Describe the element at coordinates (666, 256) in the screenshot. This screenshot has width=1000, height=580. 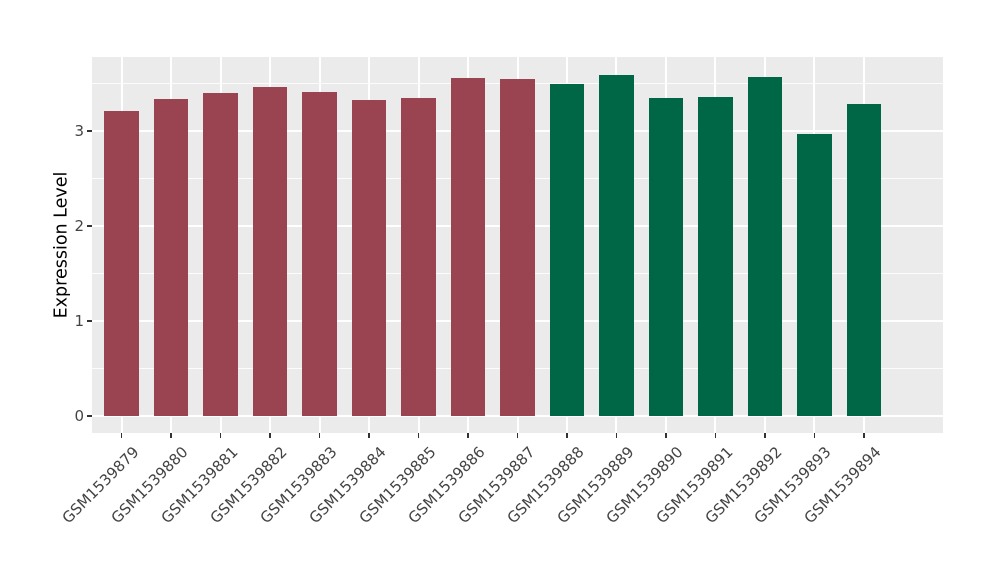
I see `bar-GSM1539890` at that location.